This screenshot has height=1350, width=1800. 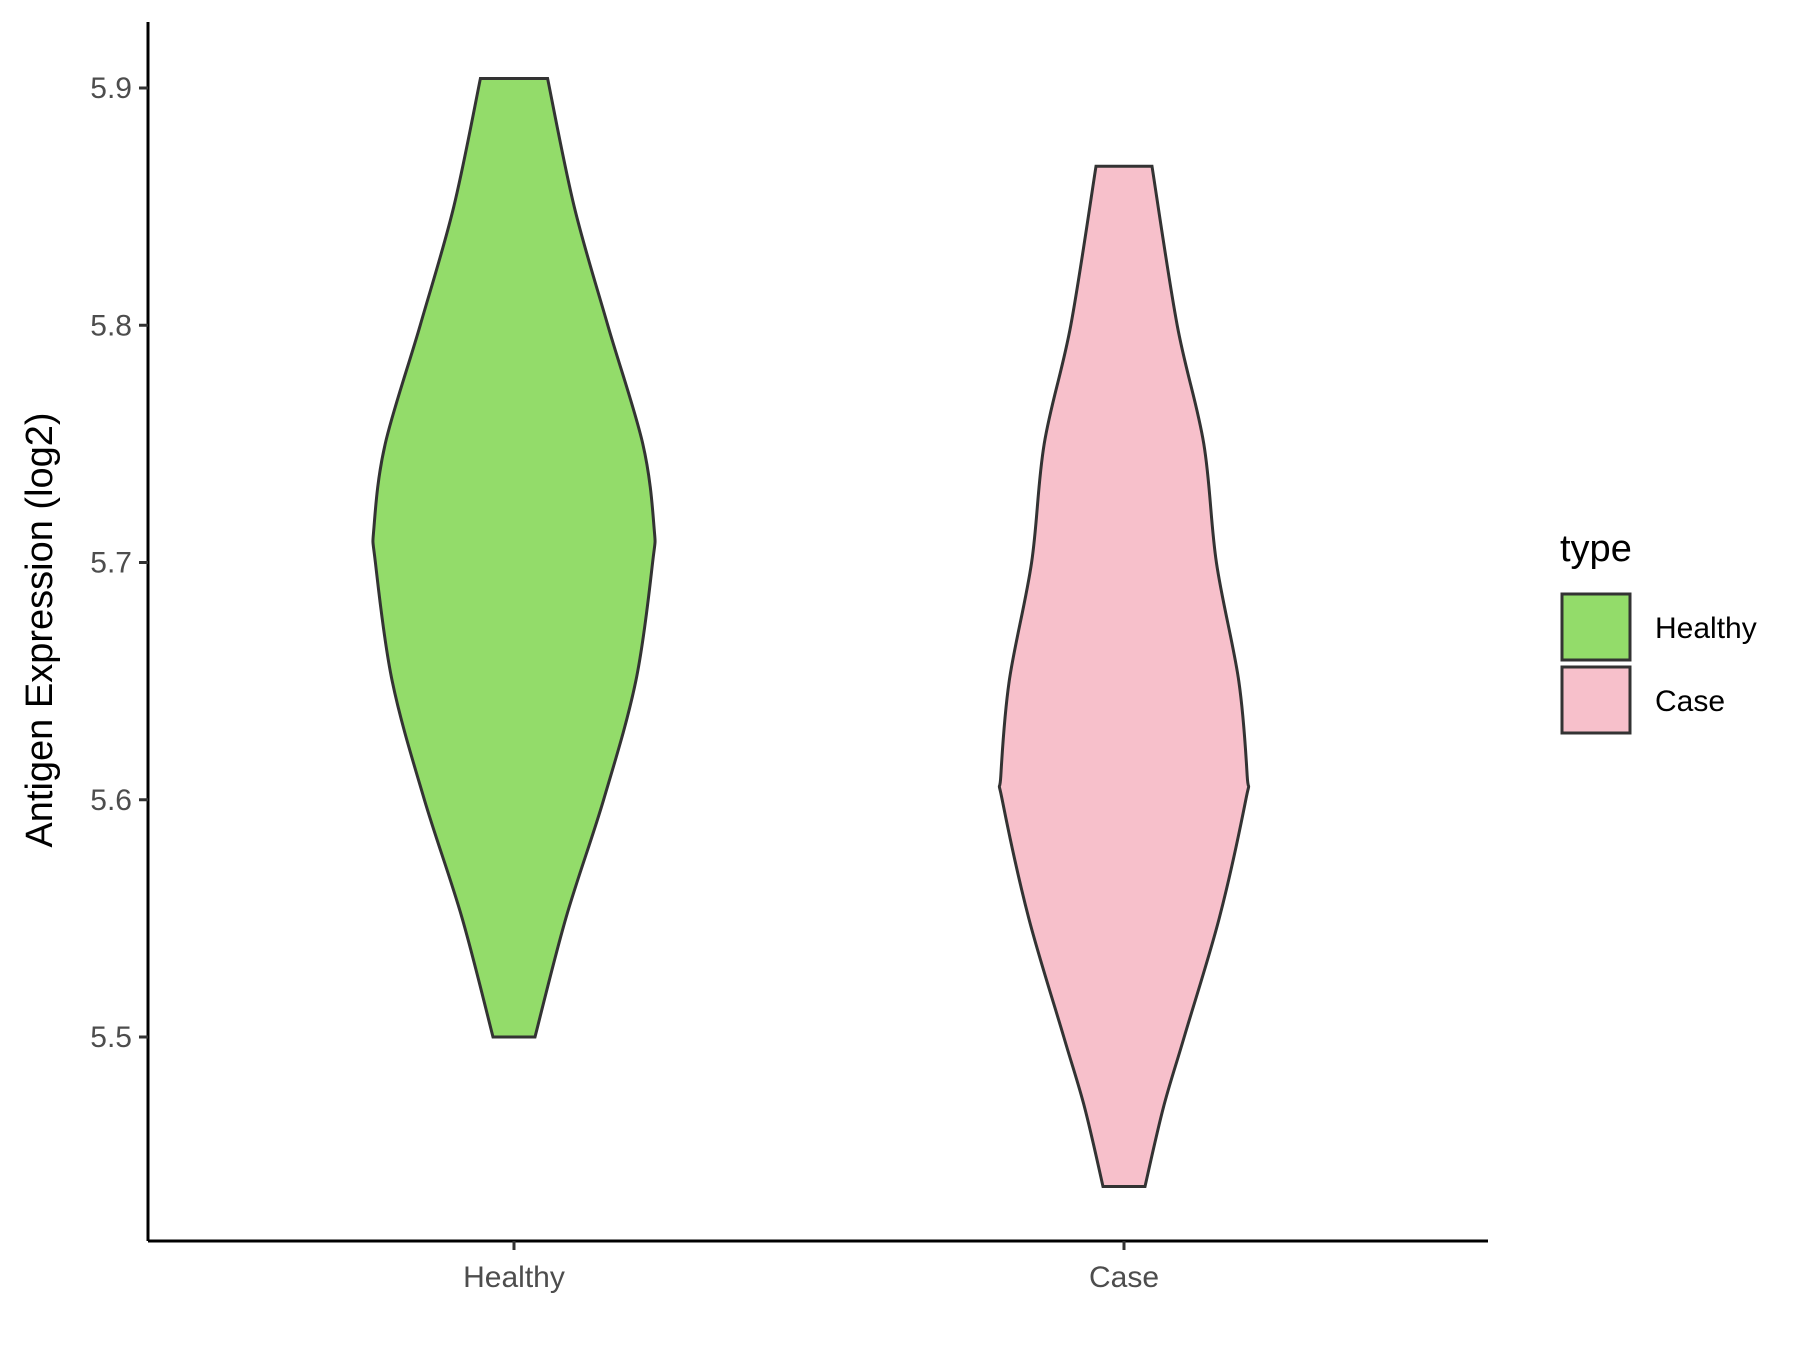 I want to click on x-tick-label: Healthy, so click(x=514, y=1277).